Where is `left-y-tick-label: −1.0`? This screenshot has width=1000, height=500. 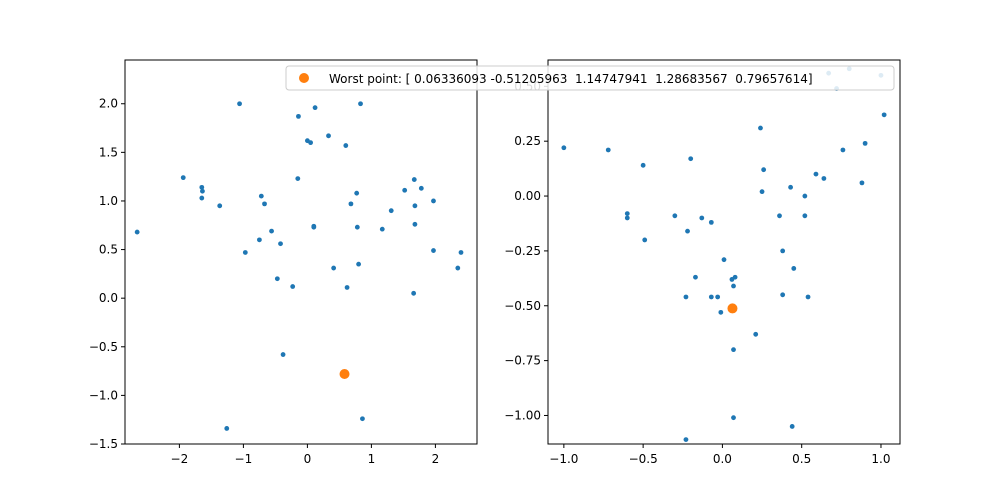
left-y-tick-label: −1.0 is located at coordinates (103, 395).